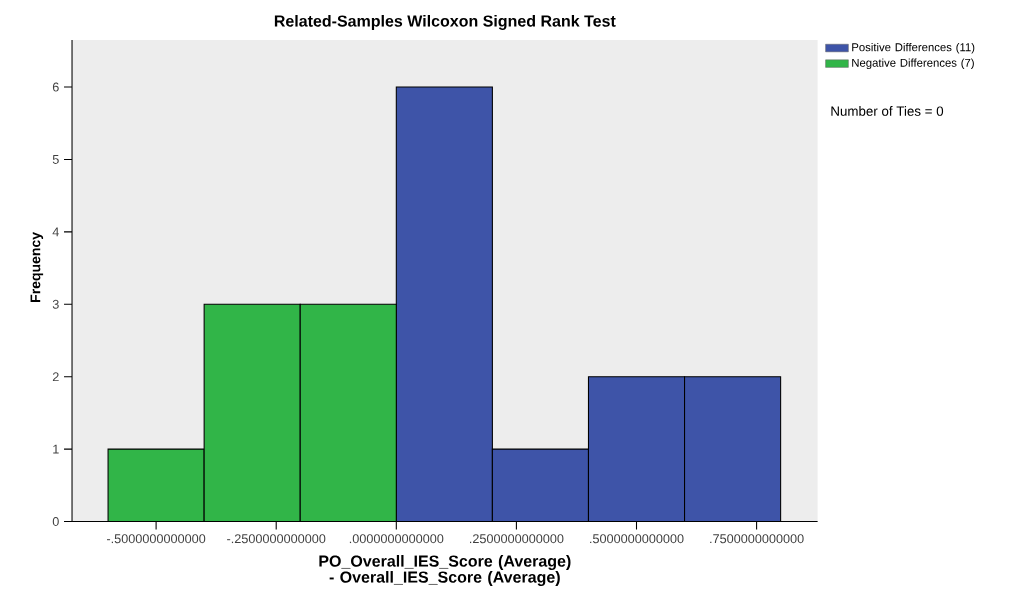  I want to click on x-tick-label: -.5000000000000, so click(156, 539).